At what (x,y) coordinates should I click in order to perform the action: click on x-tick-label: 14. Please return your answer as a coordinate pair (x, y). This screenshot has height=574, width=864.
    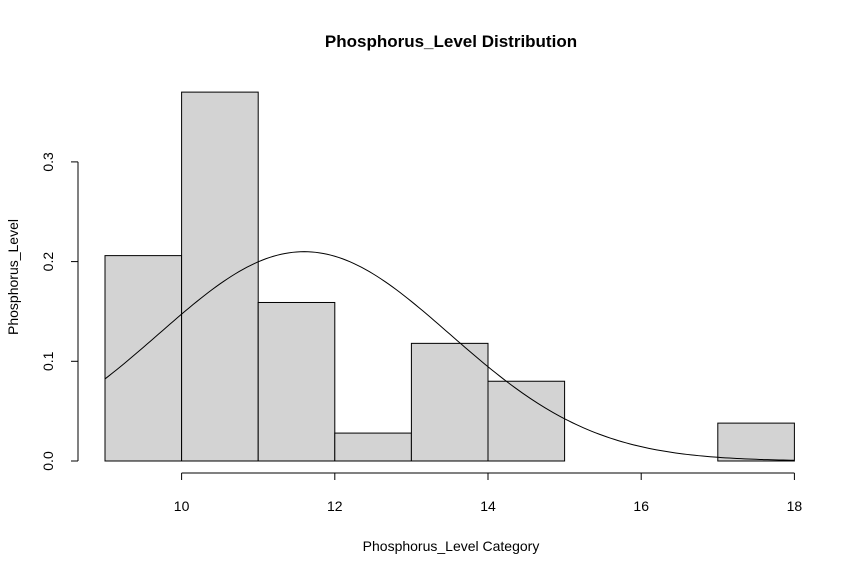
    Looking at the image, I should click on (488, 506).